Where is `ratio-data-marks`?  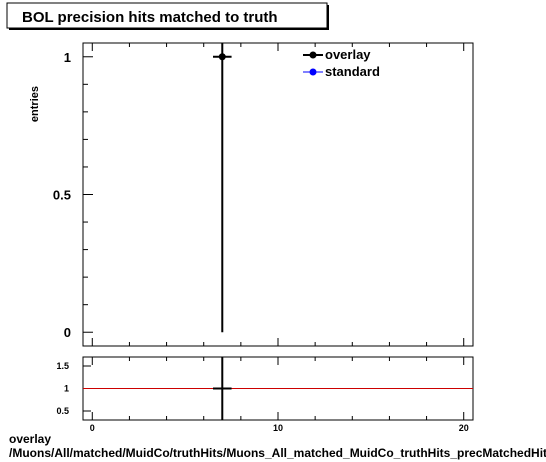
ratio-data-marks is located at coordinates (278, 388).